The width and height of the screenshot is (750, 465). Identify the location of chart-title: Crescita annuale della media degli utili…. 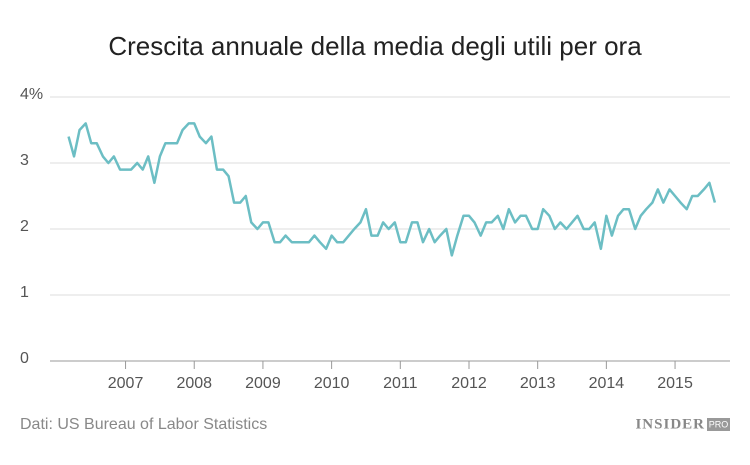
(375, 46).